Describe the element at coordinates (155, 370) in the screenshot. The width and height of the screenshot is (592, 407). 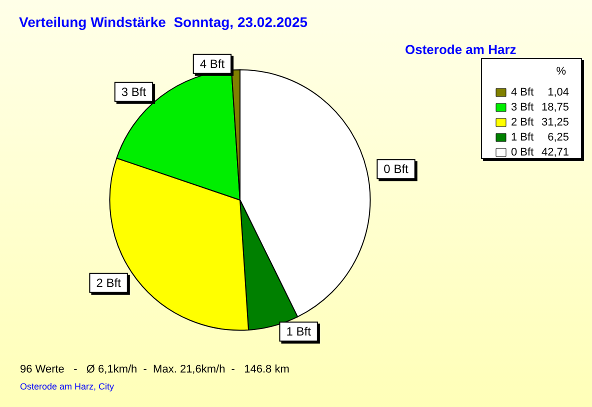
I see `text: 96 Werte - Ø 6,1km/h - Max. 21,6km/h - 146.8 km` at that location.